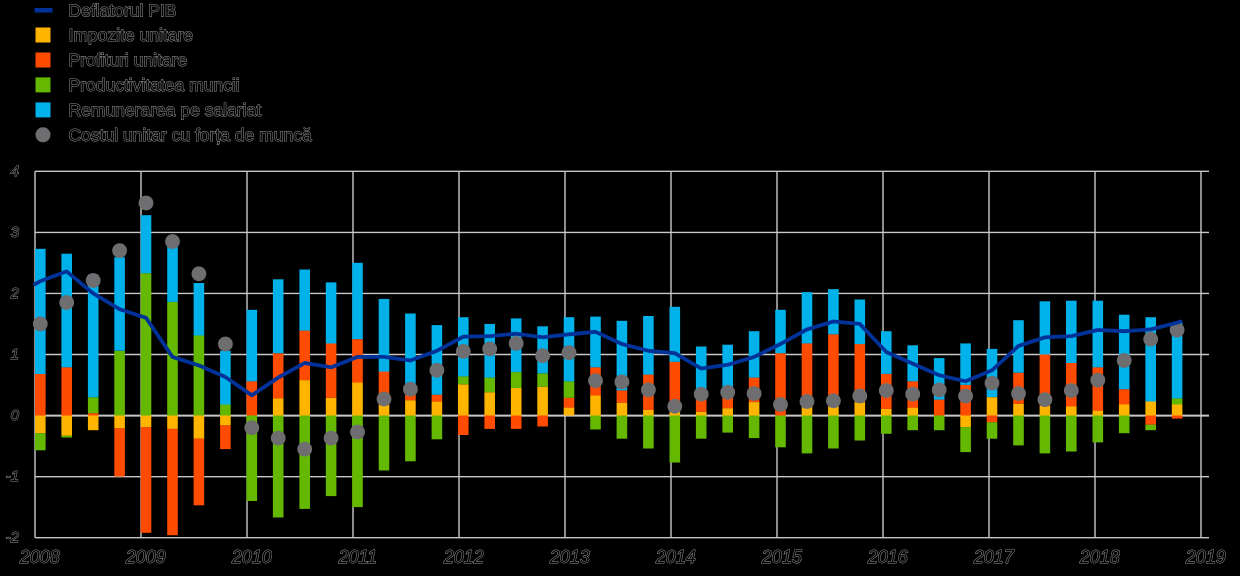 Image resolution: width=1240 pixels, height=576 pixels. I want to click on svg-text: 2015, so click(782, 557).